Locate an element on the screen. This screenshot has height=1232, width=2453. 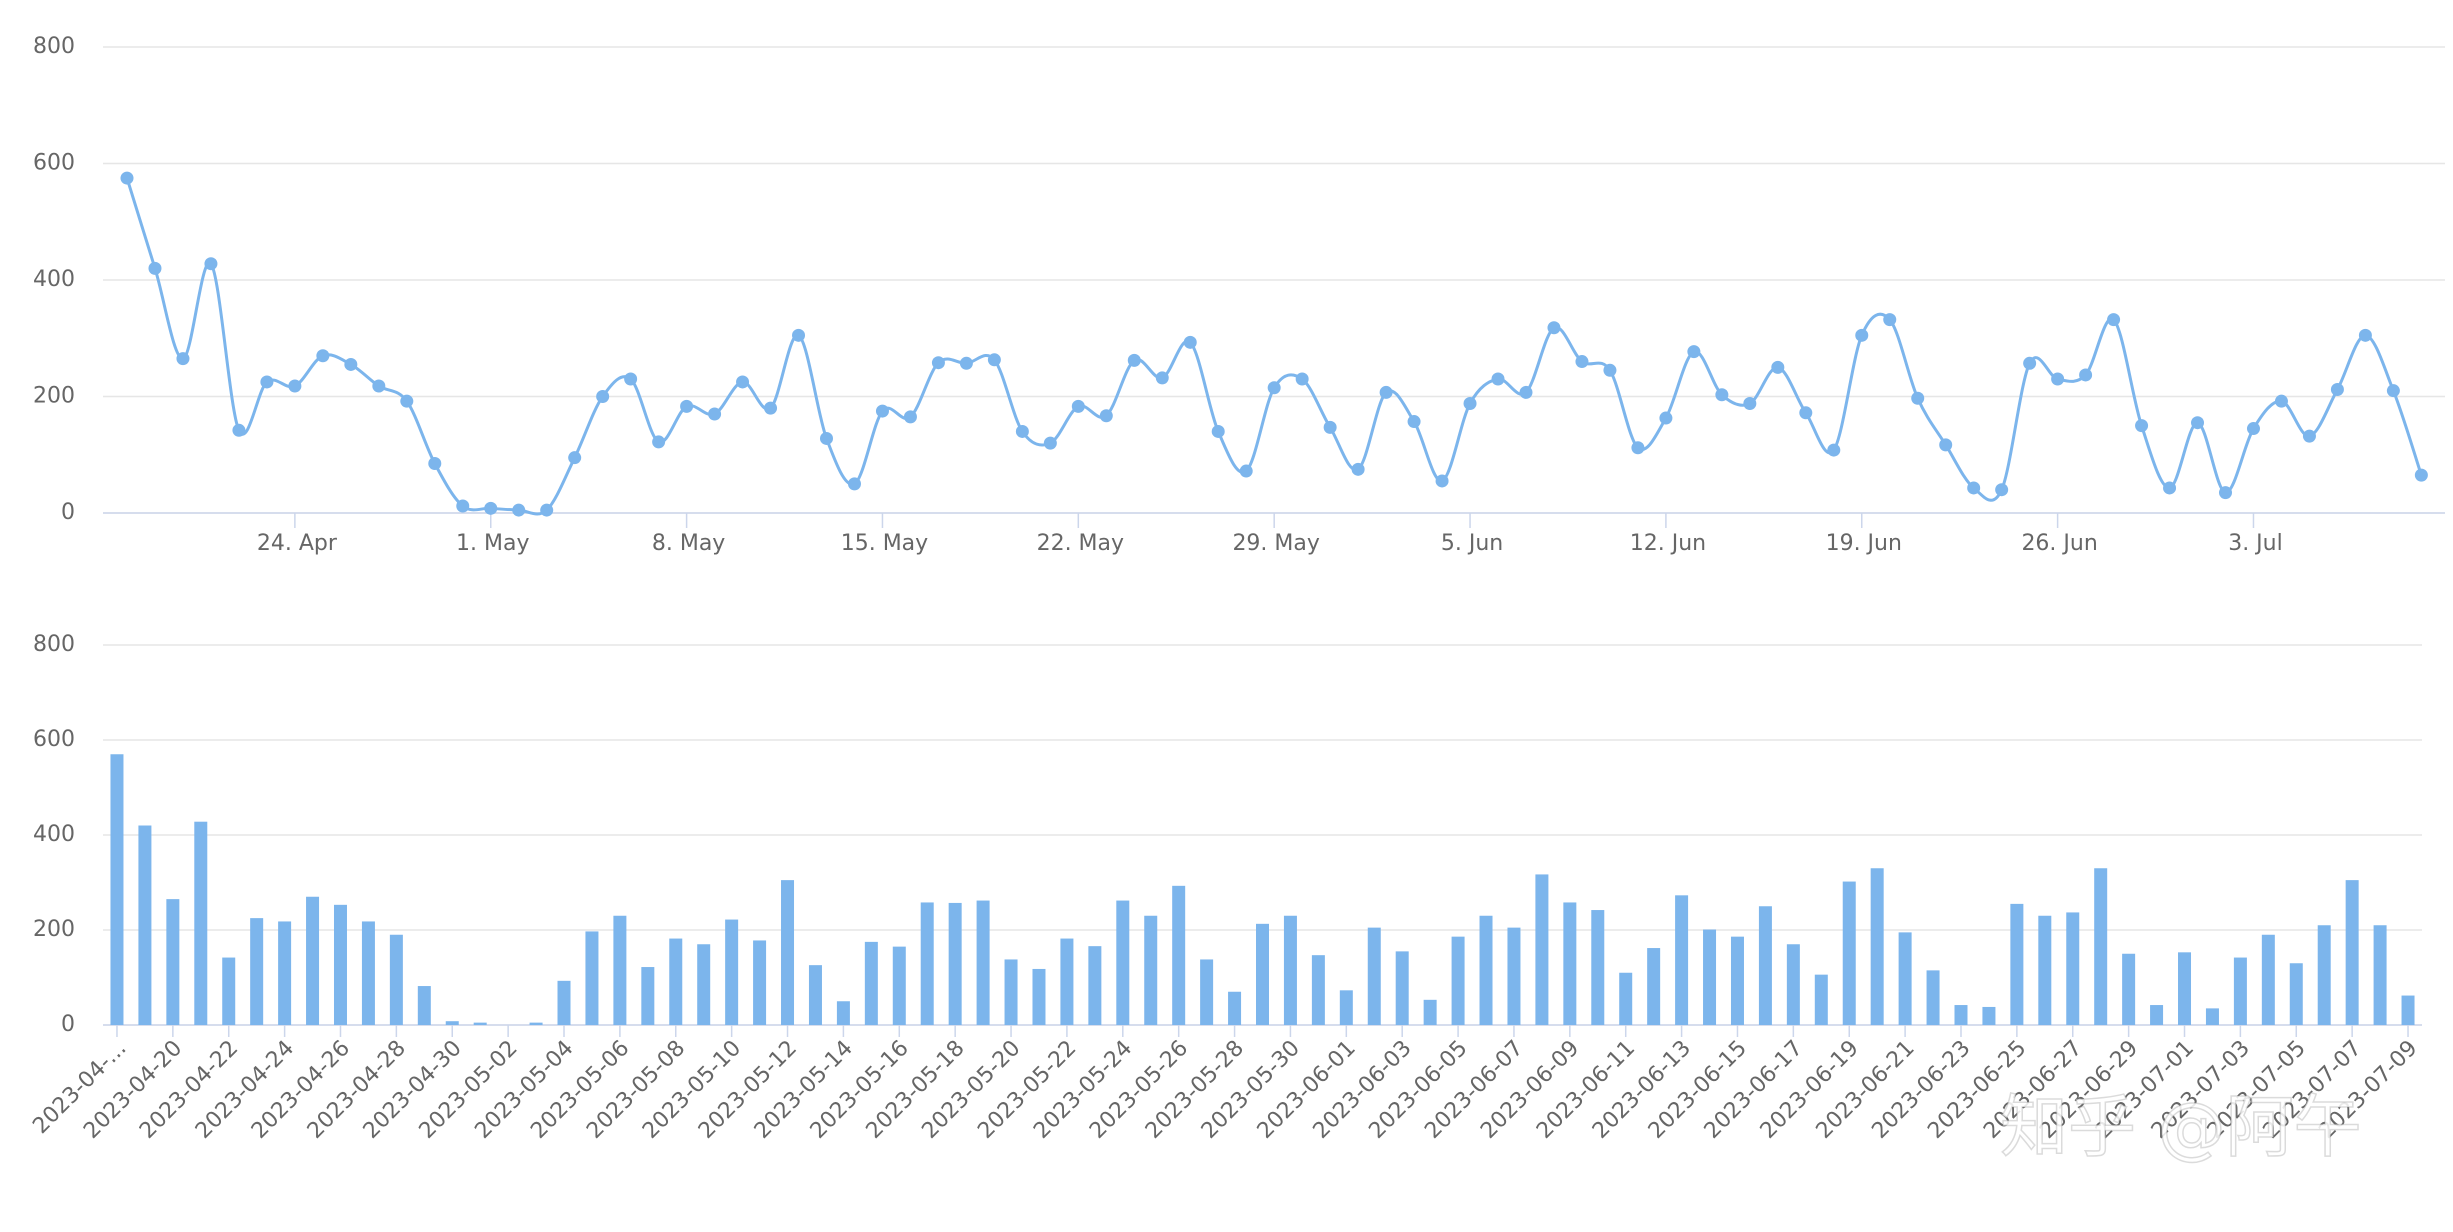
y-tick-label: 200 is located at coordinates (54, 396).